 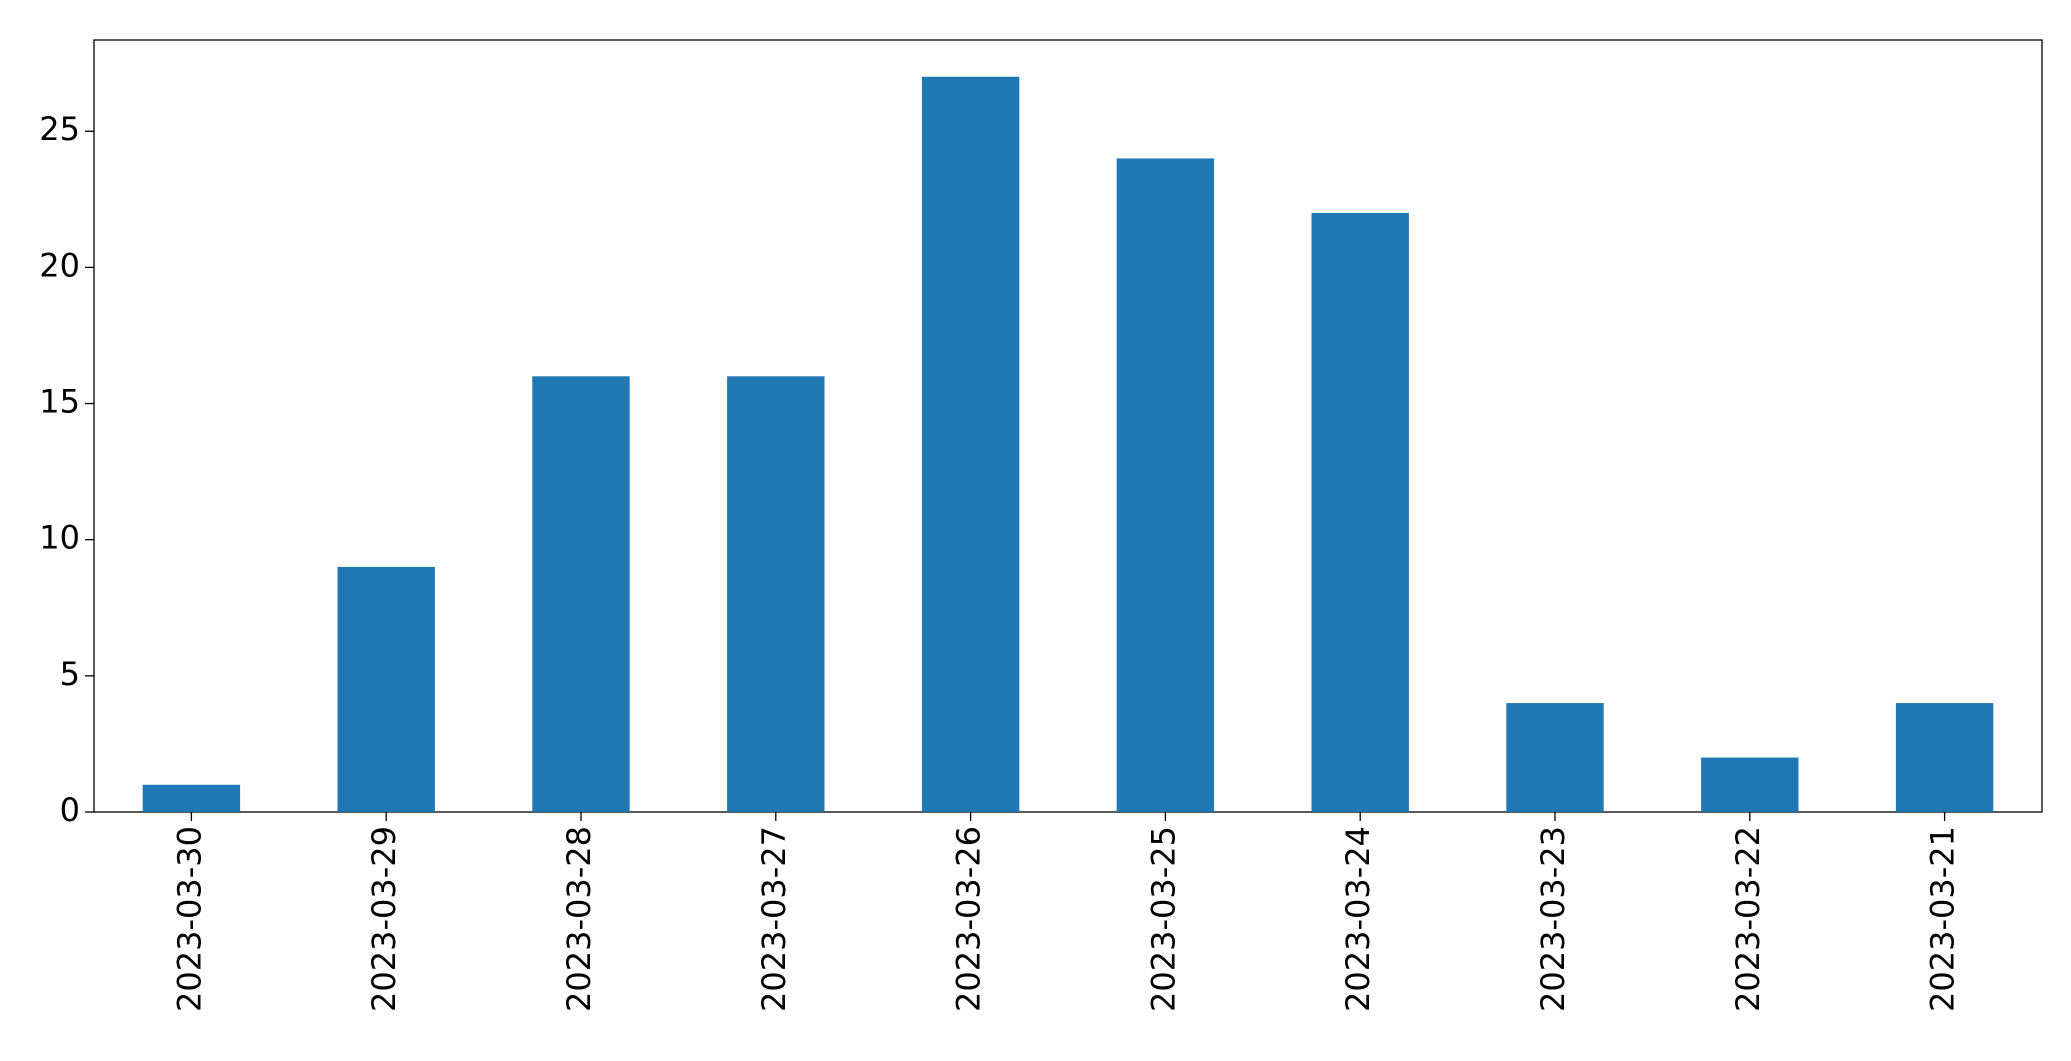 What do you see at coordinates (59, 265) in the screenshot?
I see `y-tick-label: 20` at bounding box center [59, 265].